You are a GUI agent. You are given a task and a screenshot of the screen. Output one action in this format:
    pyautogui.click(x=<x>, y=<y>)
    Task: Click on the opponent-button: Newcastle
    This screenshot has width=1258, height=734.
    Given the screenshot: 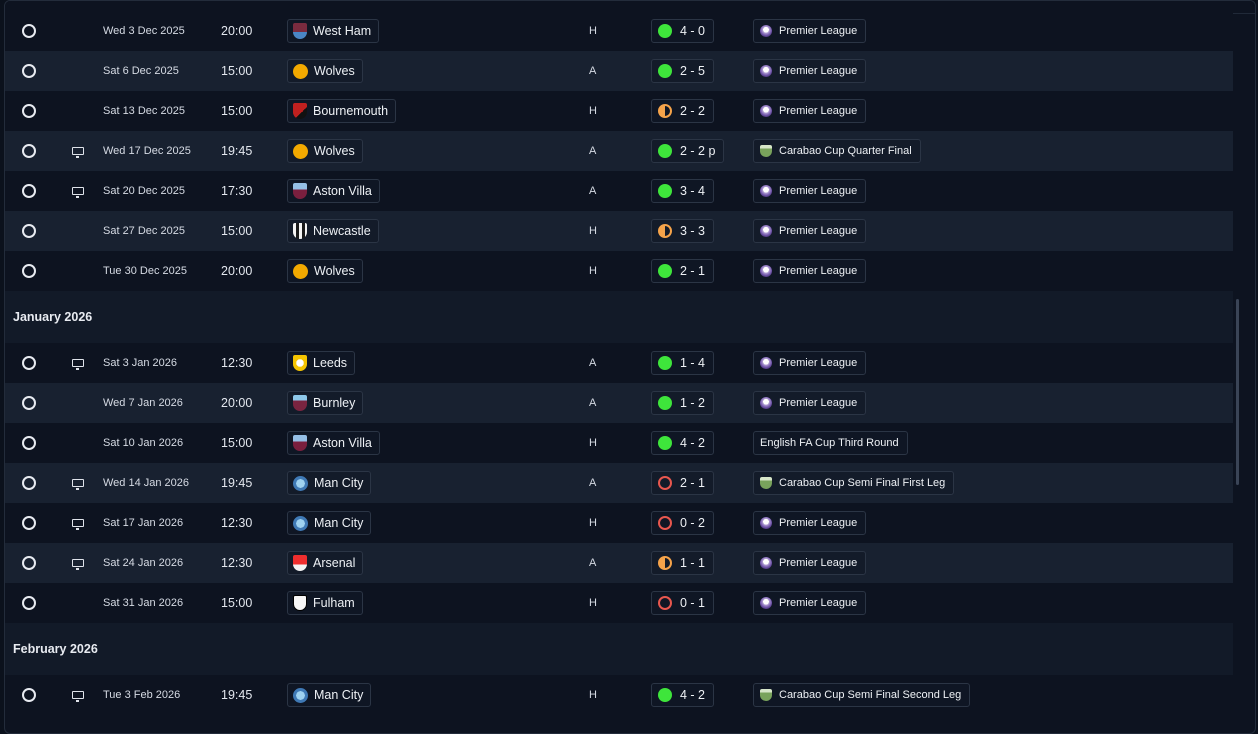 What is the action you would take?
    pyautogui.click(x=333, y=231)
    